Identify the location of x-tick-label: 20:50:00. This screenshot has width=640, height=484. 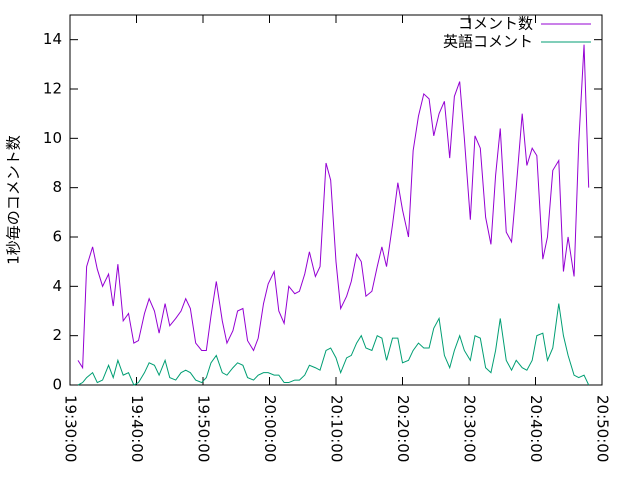
(603, 428).